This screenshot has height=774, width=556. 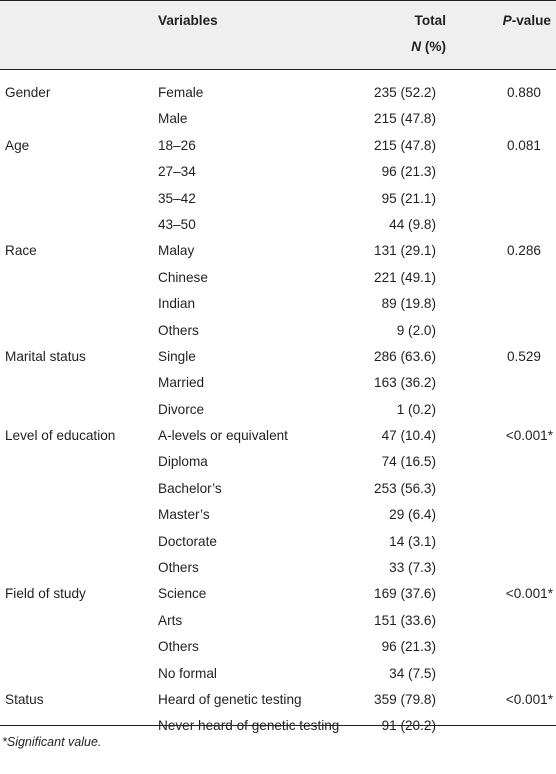 I want to click on table-footer: *Significant value., so click(x=278, y=737).